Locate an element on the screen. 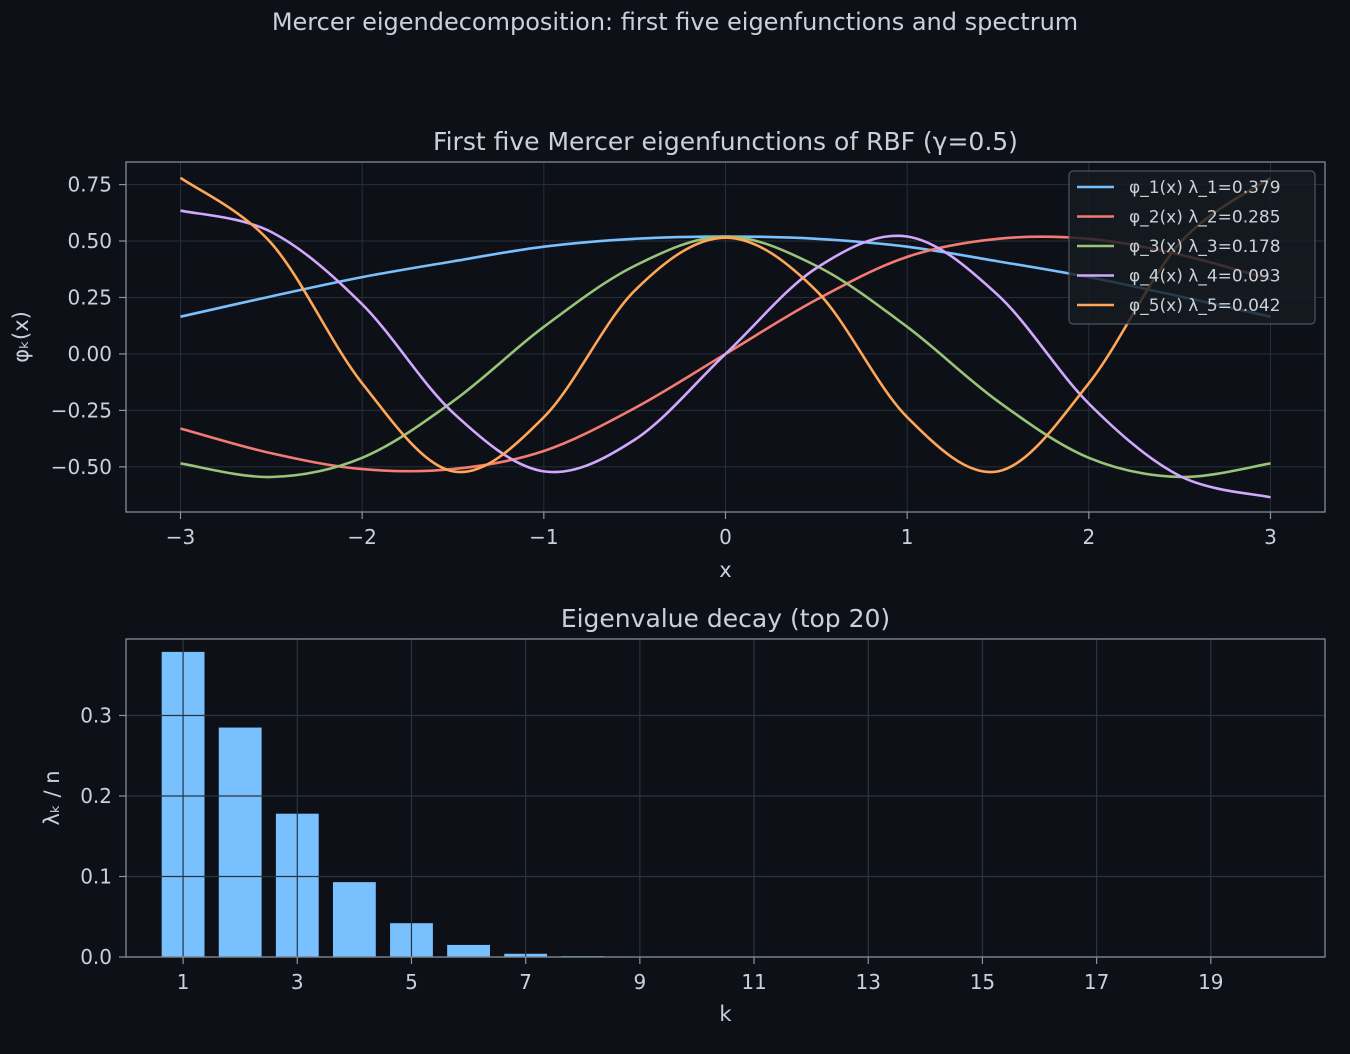 This screenshot has width=1350, height=1054. panel2-y-tick-label: 0.2 is located at coordinates (96, 796).